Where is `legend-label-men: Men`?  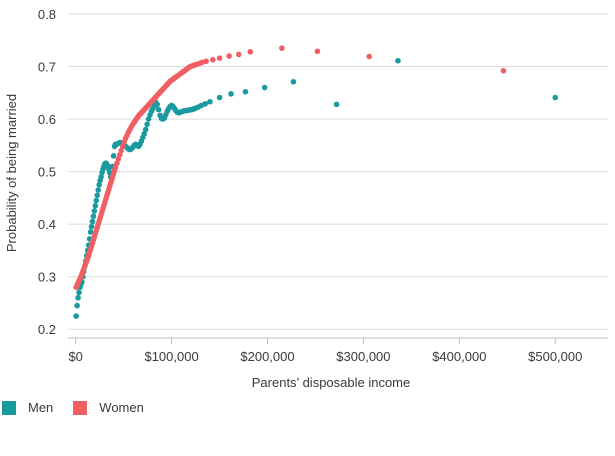
legend-label-men: Men is located at coordinates (41, 407).